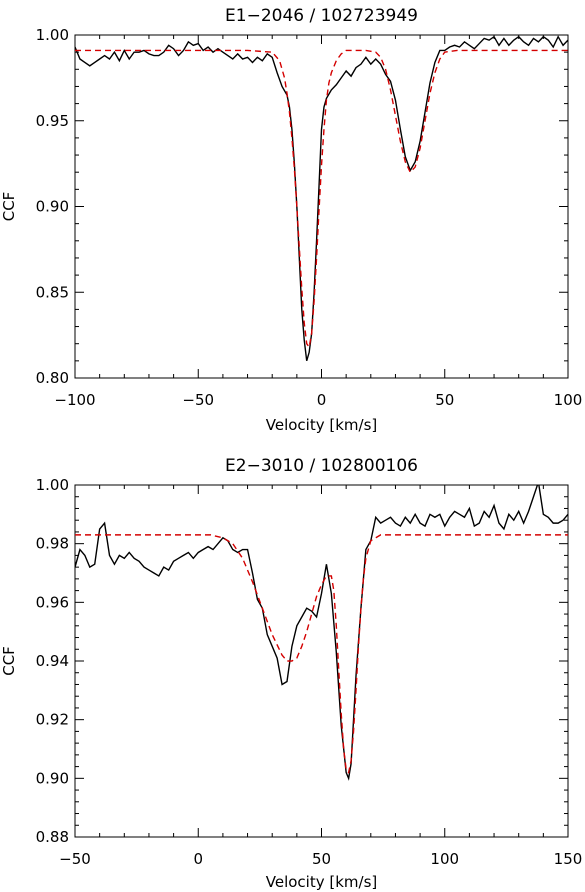 The height and width of the screenshot is (892, 585). What do you see at coordinates (52, 837) in the screenshot?
I see `y-tick-label: 0.88` at bounding box center [52, 837].